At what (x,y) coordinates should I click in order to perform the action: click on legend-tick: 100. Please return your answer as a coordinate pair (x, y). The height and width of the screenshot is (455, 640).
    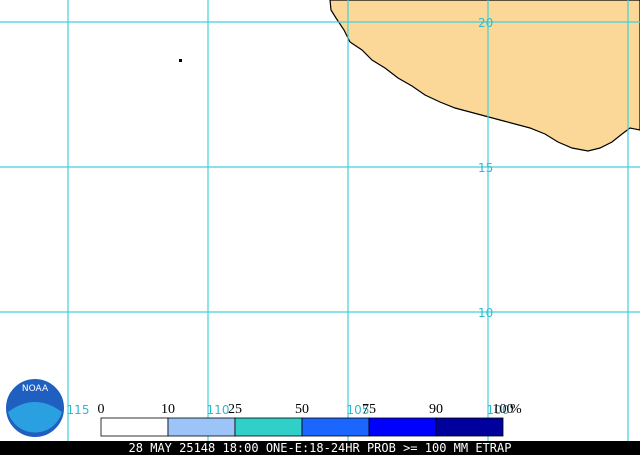
    Looking at the image, I should click on (503, 409).